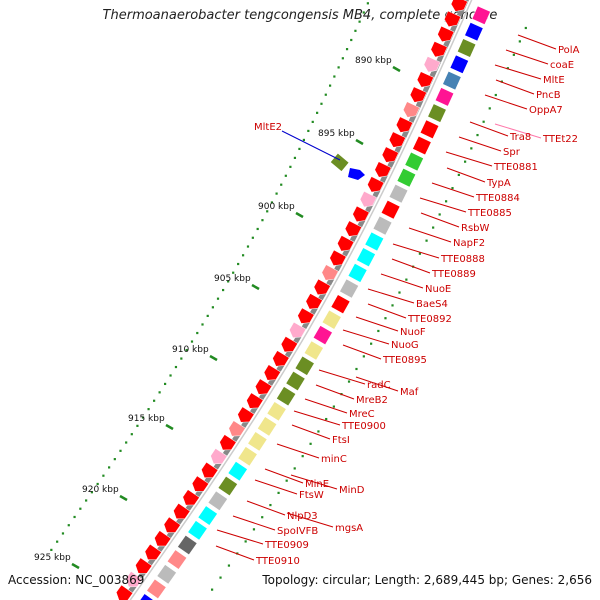 Image resolution: width=600 pixels, height=600 pixels. I want to click on scale-tick-label: 925 kbp, so click(52, 558).